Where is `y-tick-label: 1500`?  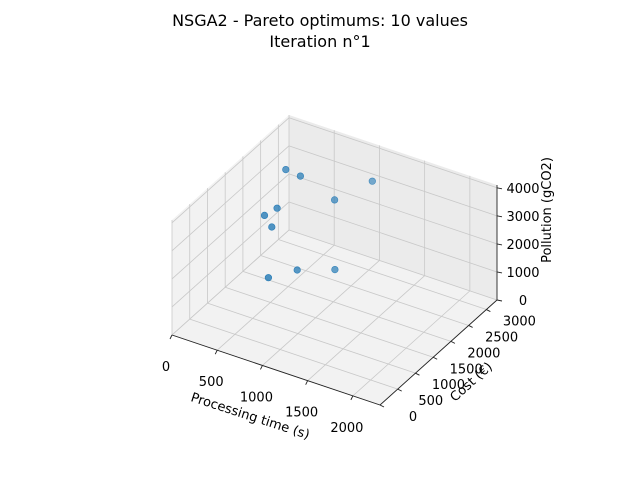 y-tick-label: 1500 is located at coordinates (466, 369).